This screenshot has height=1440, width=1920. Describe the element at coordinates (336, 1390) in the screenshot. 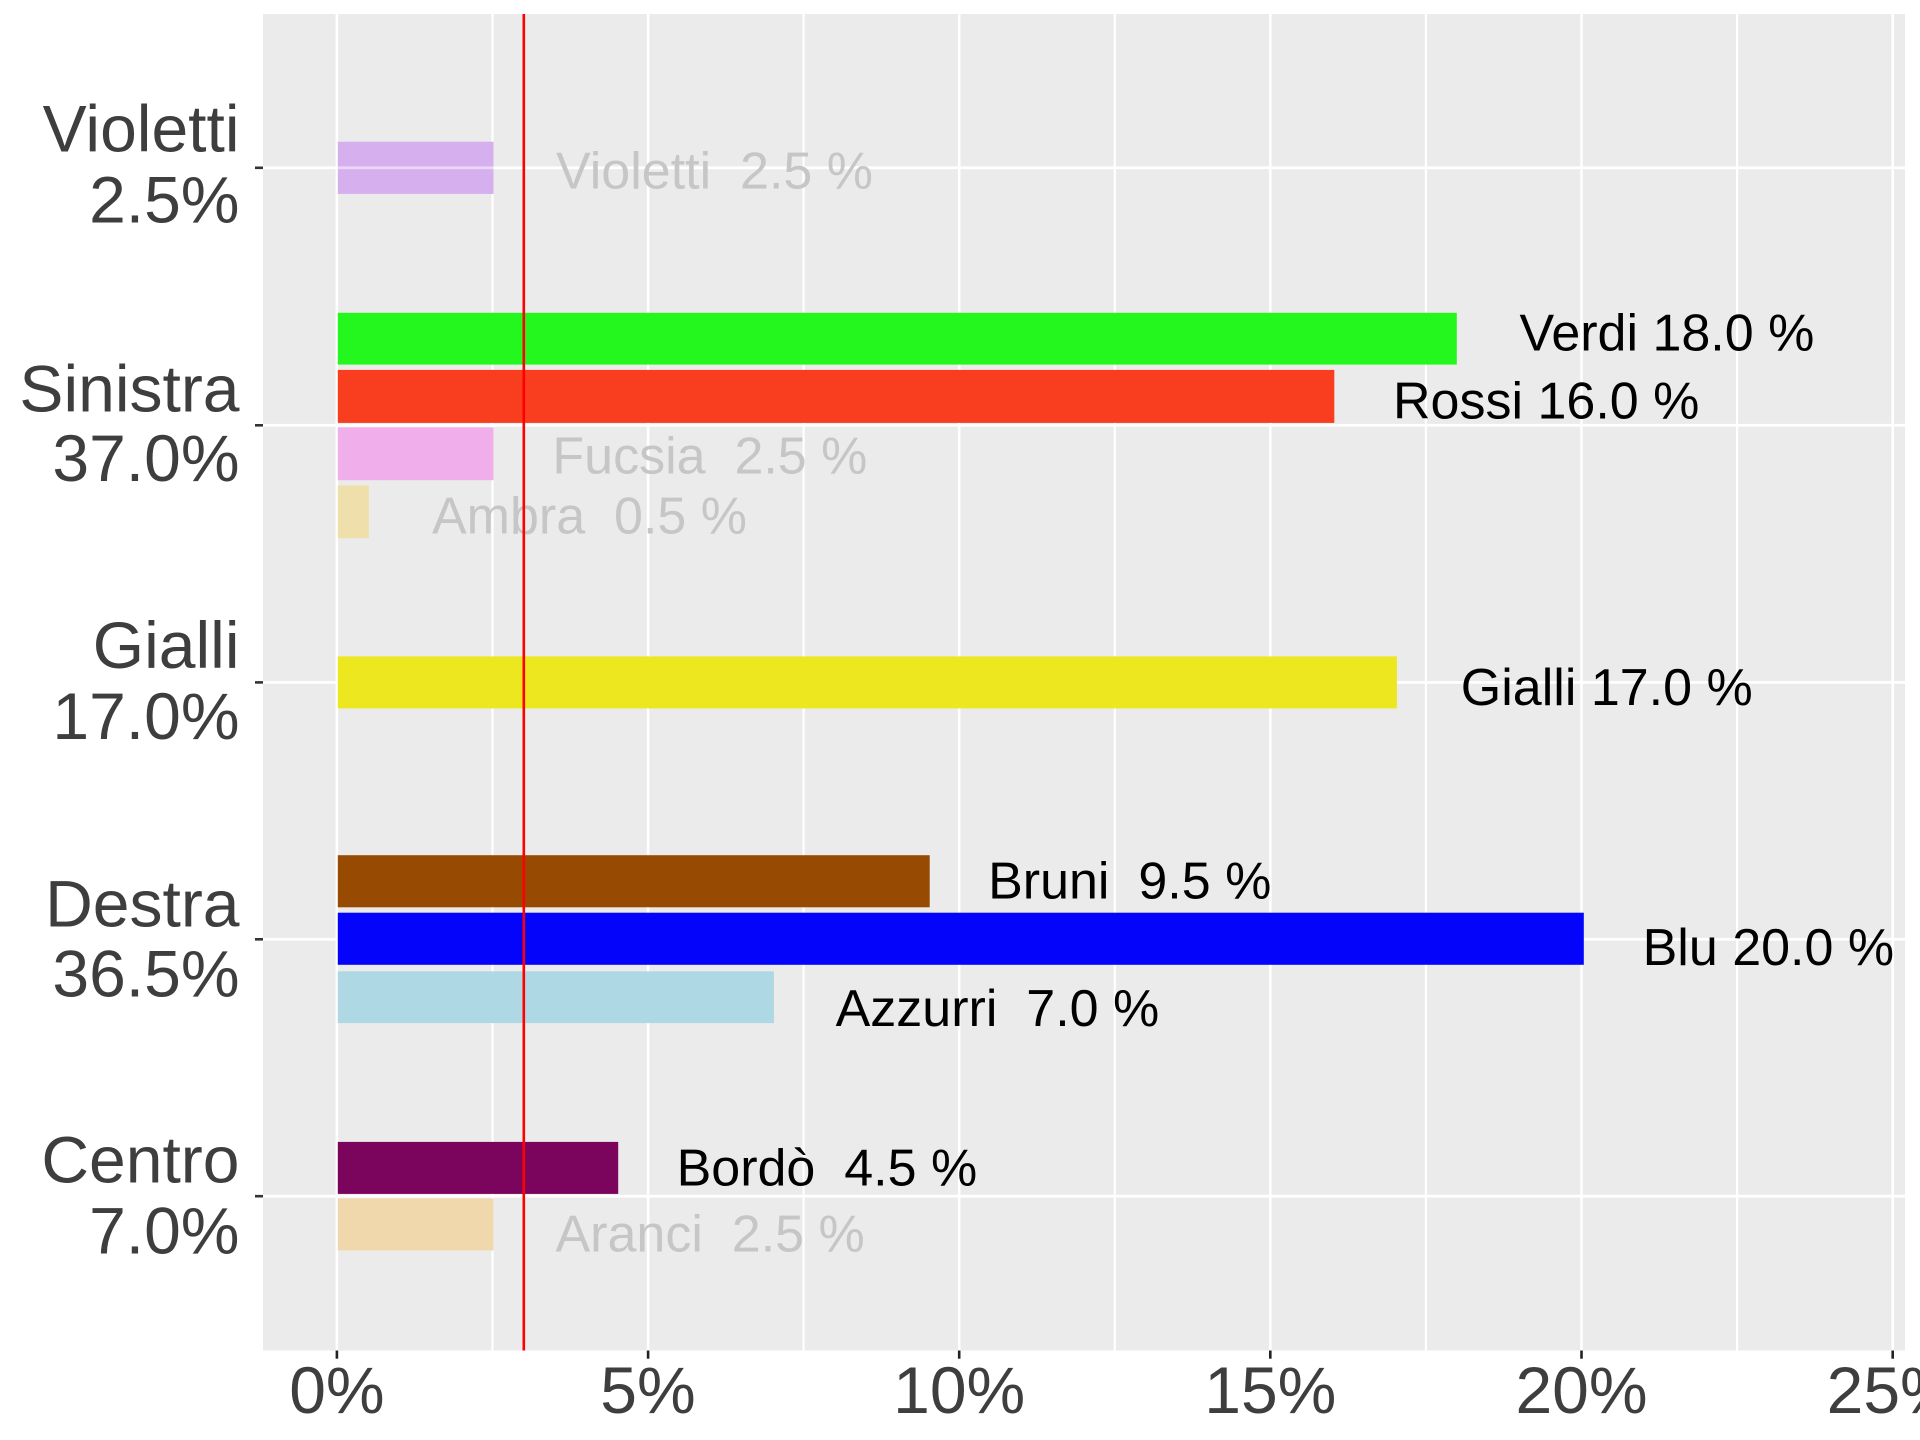

I see `svg-text: 0%` at that location.